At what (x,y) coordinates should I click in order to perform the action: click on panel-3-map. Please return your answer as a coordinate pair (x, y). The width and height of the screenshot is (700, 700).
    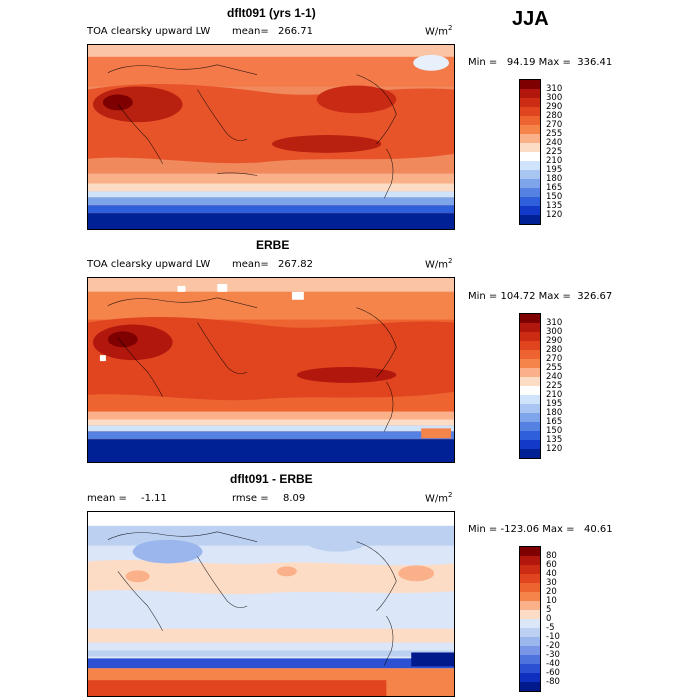
    Looking at the image, I should click on (271, 604).